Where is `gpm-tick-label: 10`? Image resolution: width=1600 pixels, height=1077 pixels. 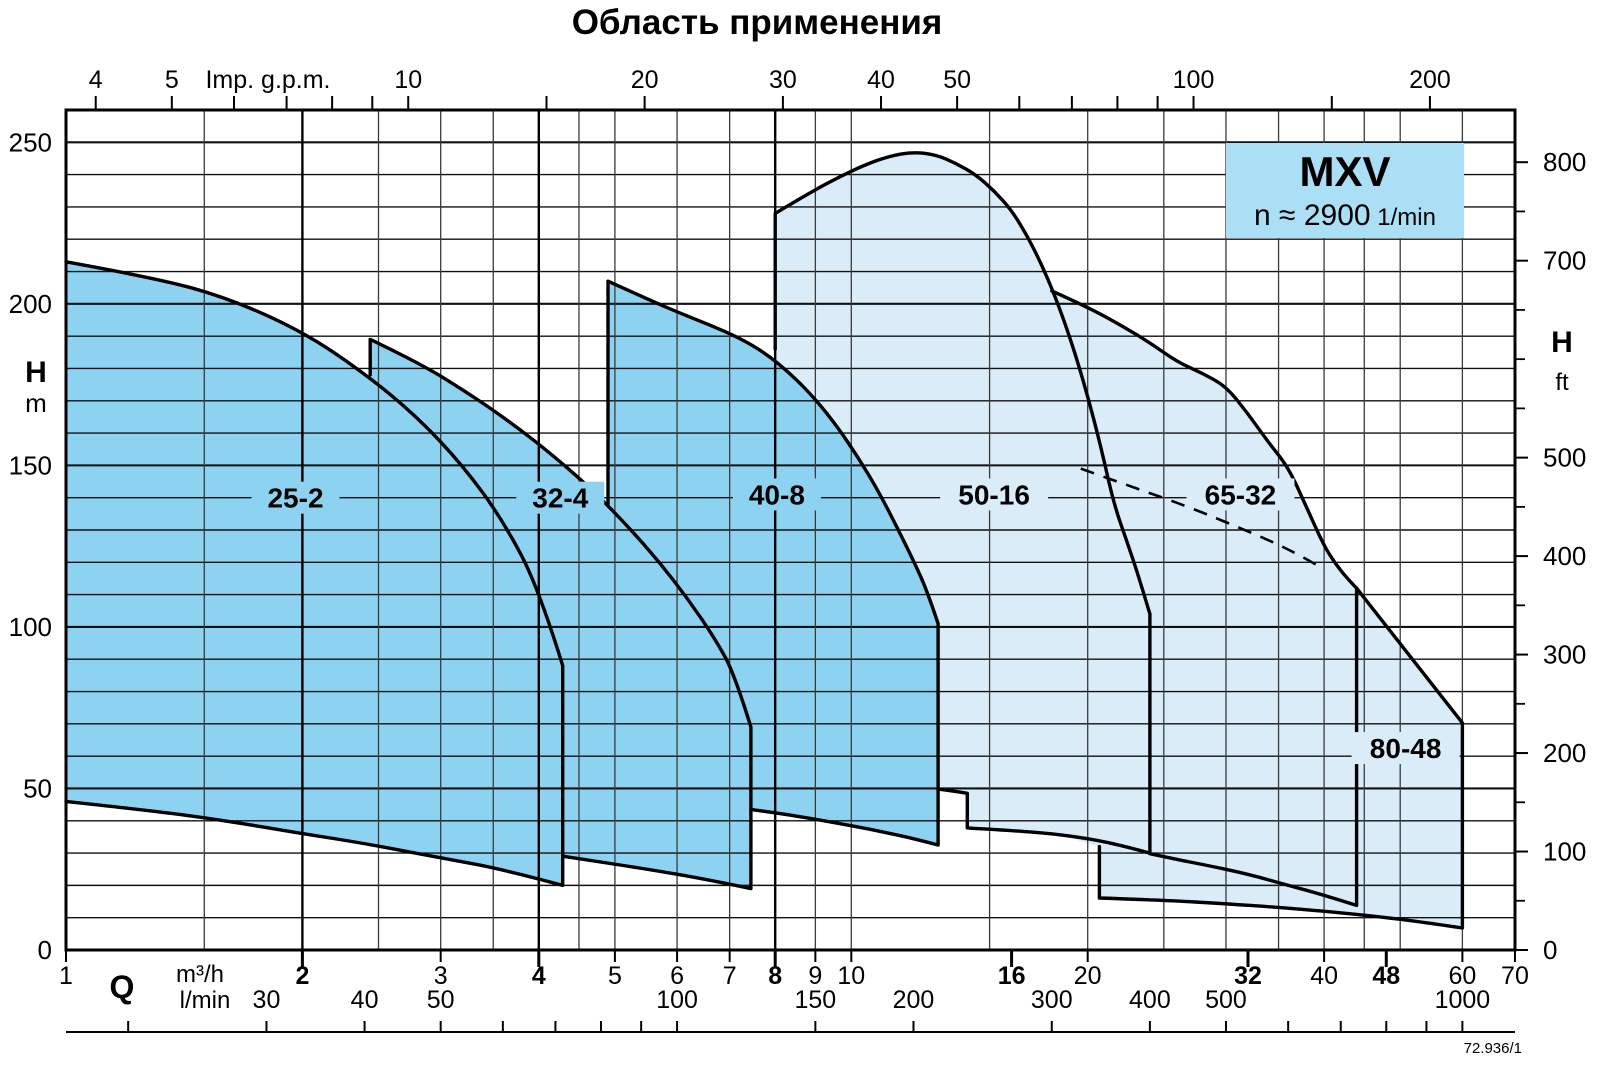
gpm-tick-label: 10 is located at coordinates (408, 80).